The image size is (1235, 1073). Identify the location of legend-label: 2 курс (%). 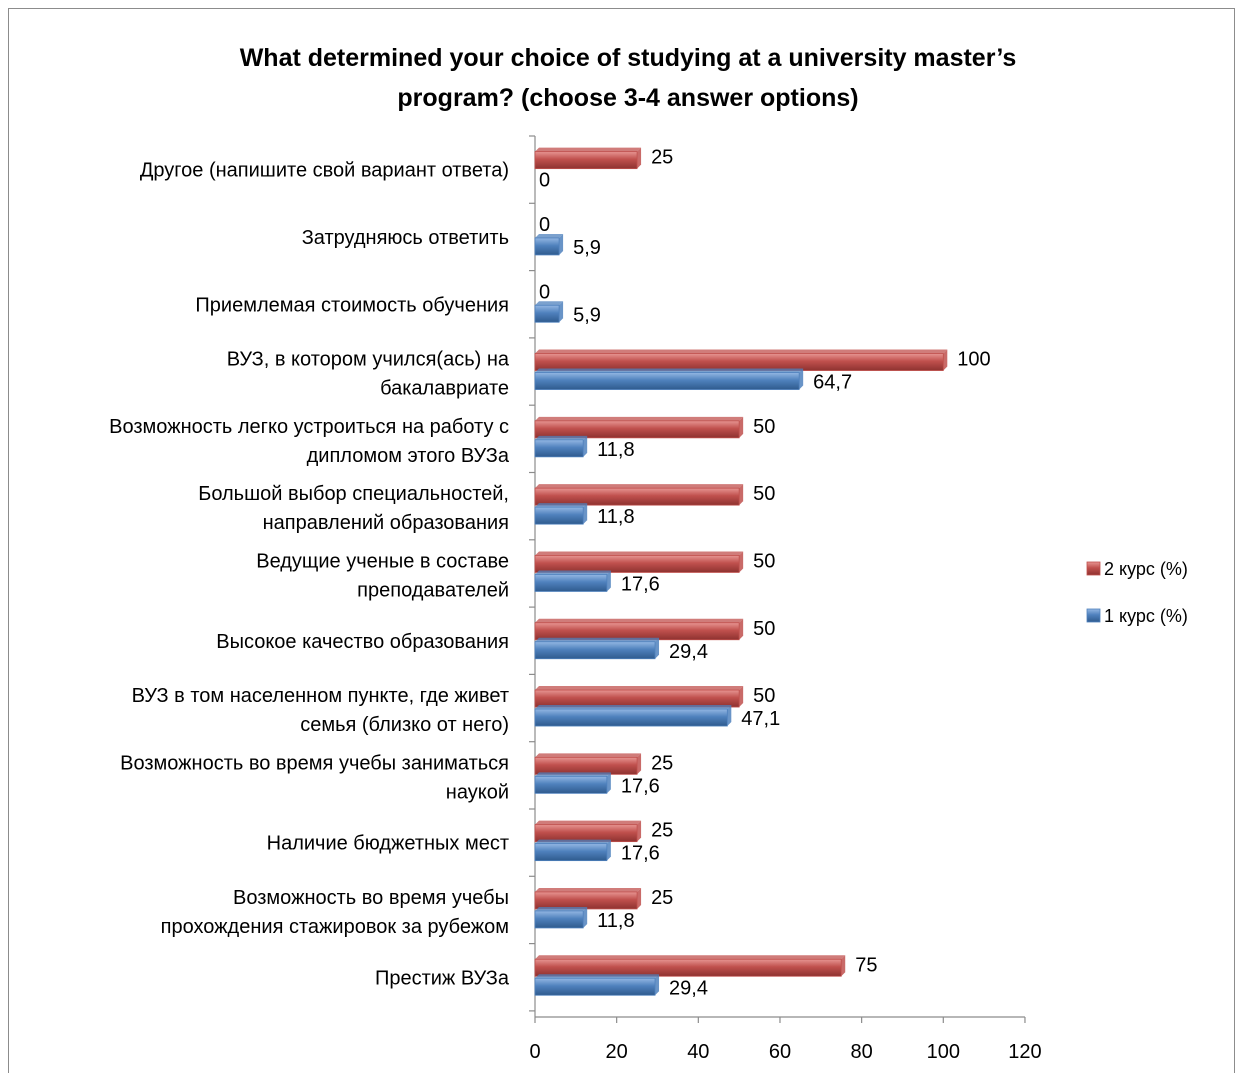
(1146, 569).